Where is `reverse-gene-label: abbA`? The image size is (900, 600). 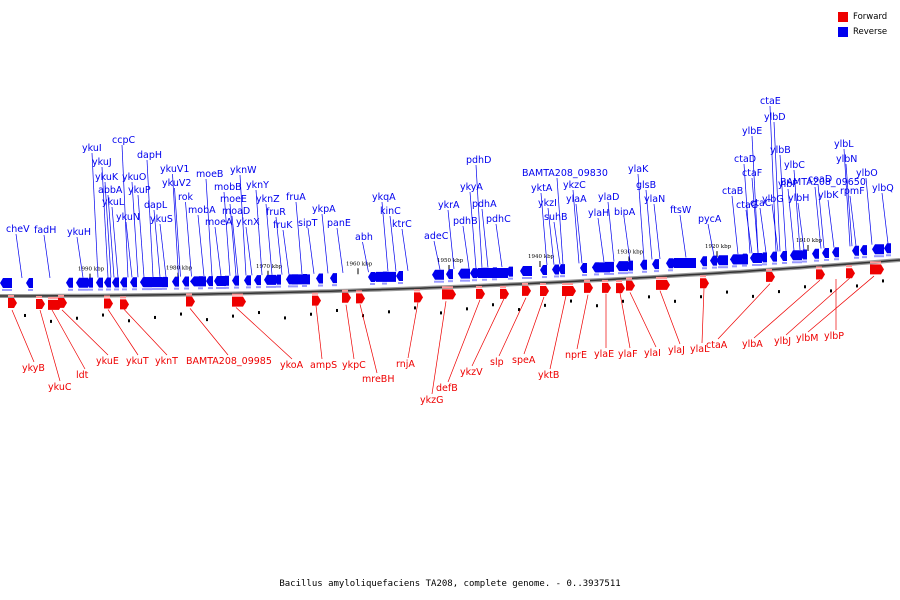
reverse-gene-label: abbA is located at coordinates (110, 190).